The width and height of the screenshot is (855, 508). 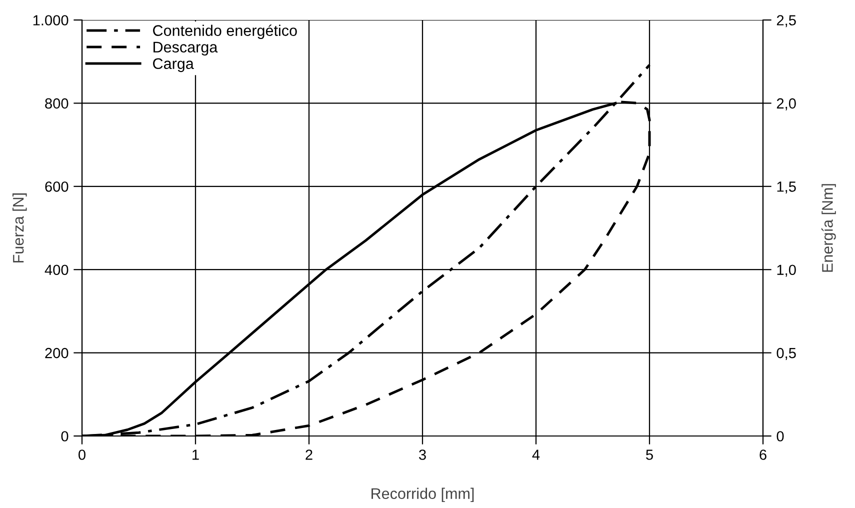 What do you see at coordinates (56, 103) in the screenshot?
I see `y-tick-label: 800` at bounding box center [56, 103].